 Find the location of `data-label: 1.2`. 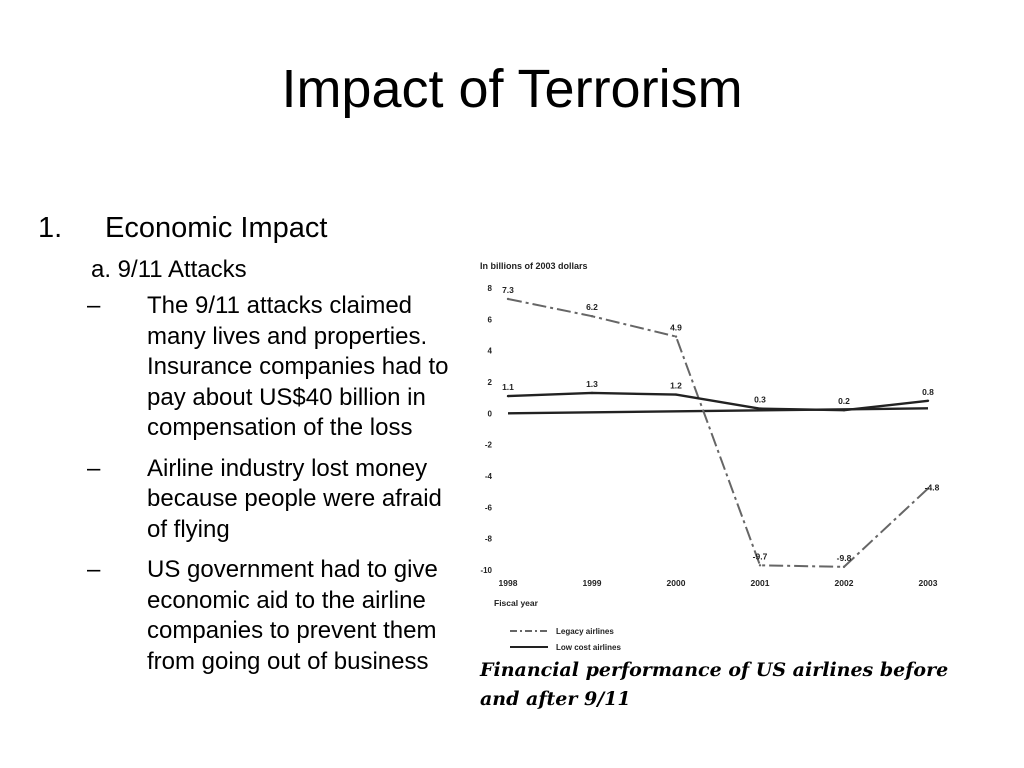

data-label: 1.2 is located at coordinates (676, 386).